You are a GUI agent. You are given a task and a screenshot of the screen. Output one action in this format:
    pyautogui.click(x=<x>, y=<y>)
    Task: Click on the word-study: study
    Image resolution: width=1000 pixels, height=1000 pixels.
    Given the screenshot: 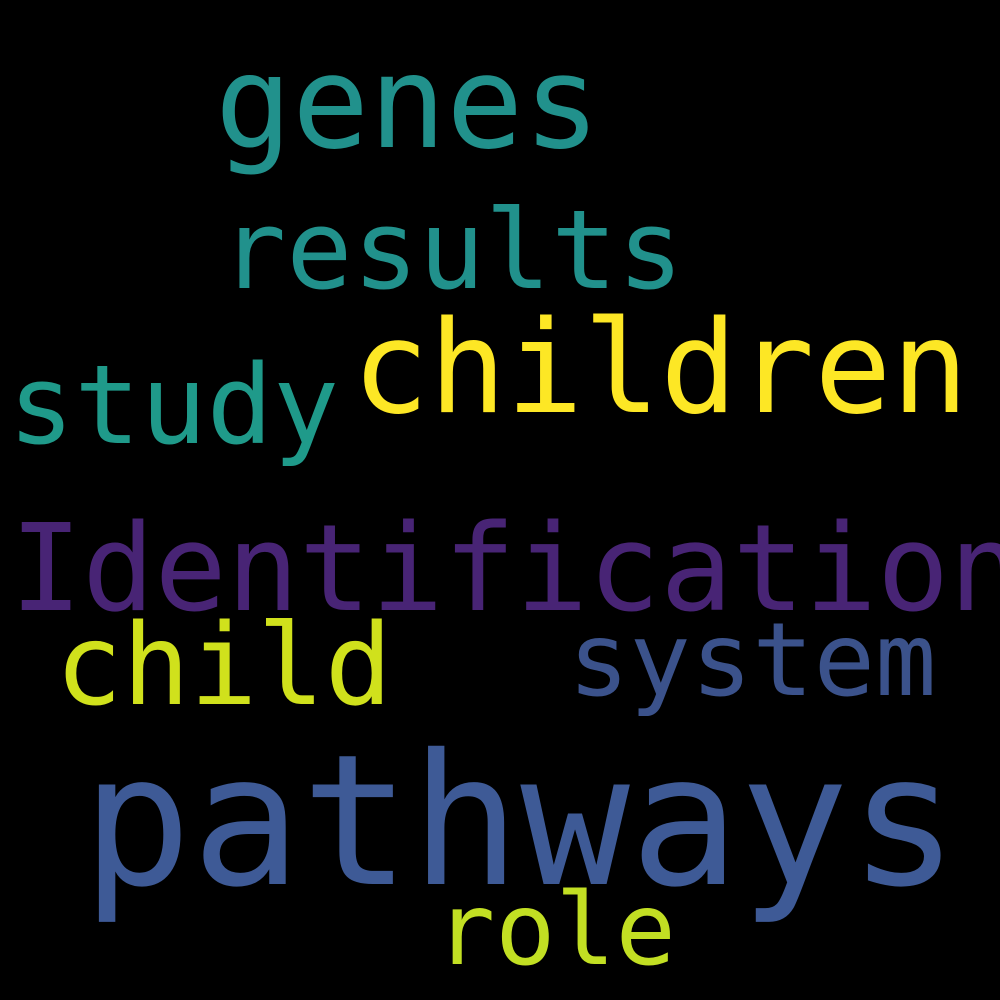 What is the action you would take?
    pyautogui.click(x=174, y=405)
    